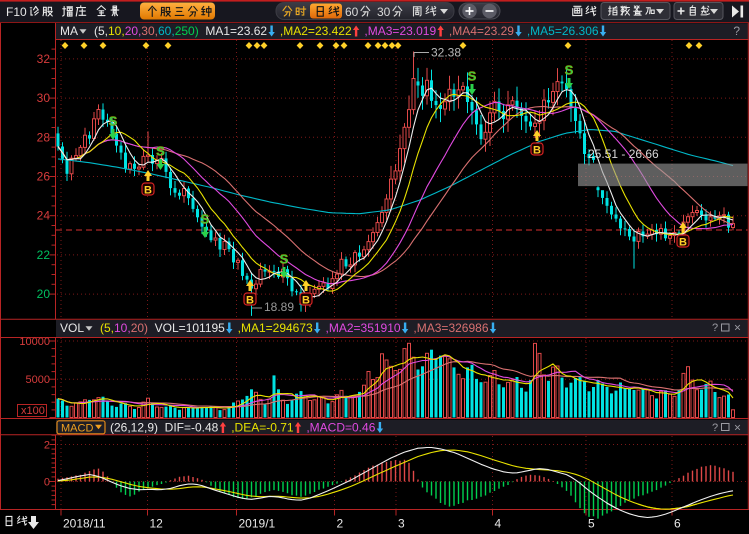  Describe the element at coordinates (84, 524) in the screenshot. I see `svg-text: 2018/11` at that location.